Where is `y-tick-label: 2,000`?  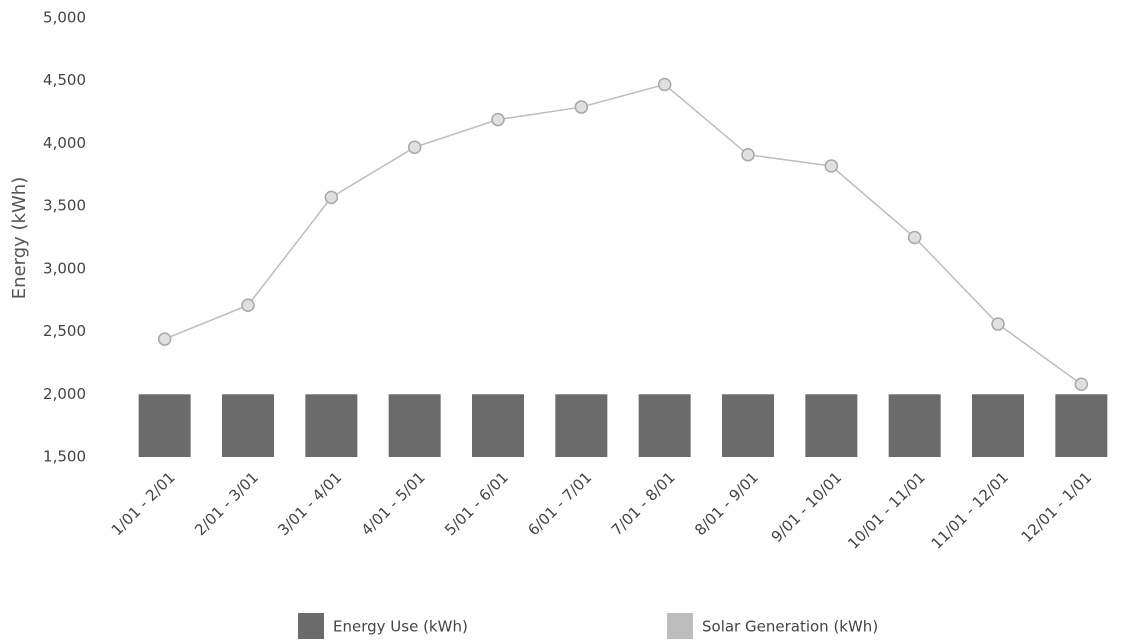
y-tick-label: 2,000 is located at coordinates (64, 394).